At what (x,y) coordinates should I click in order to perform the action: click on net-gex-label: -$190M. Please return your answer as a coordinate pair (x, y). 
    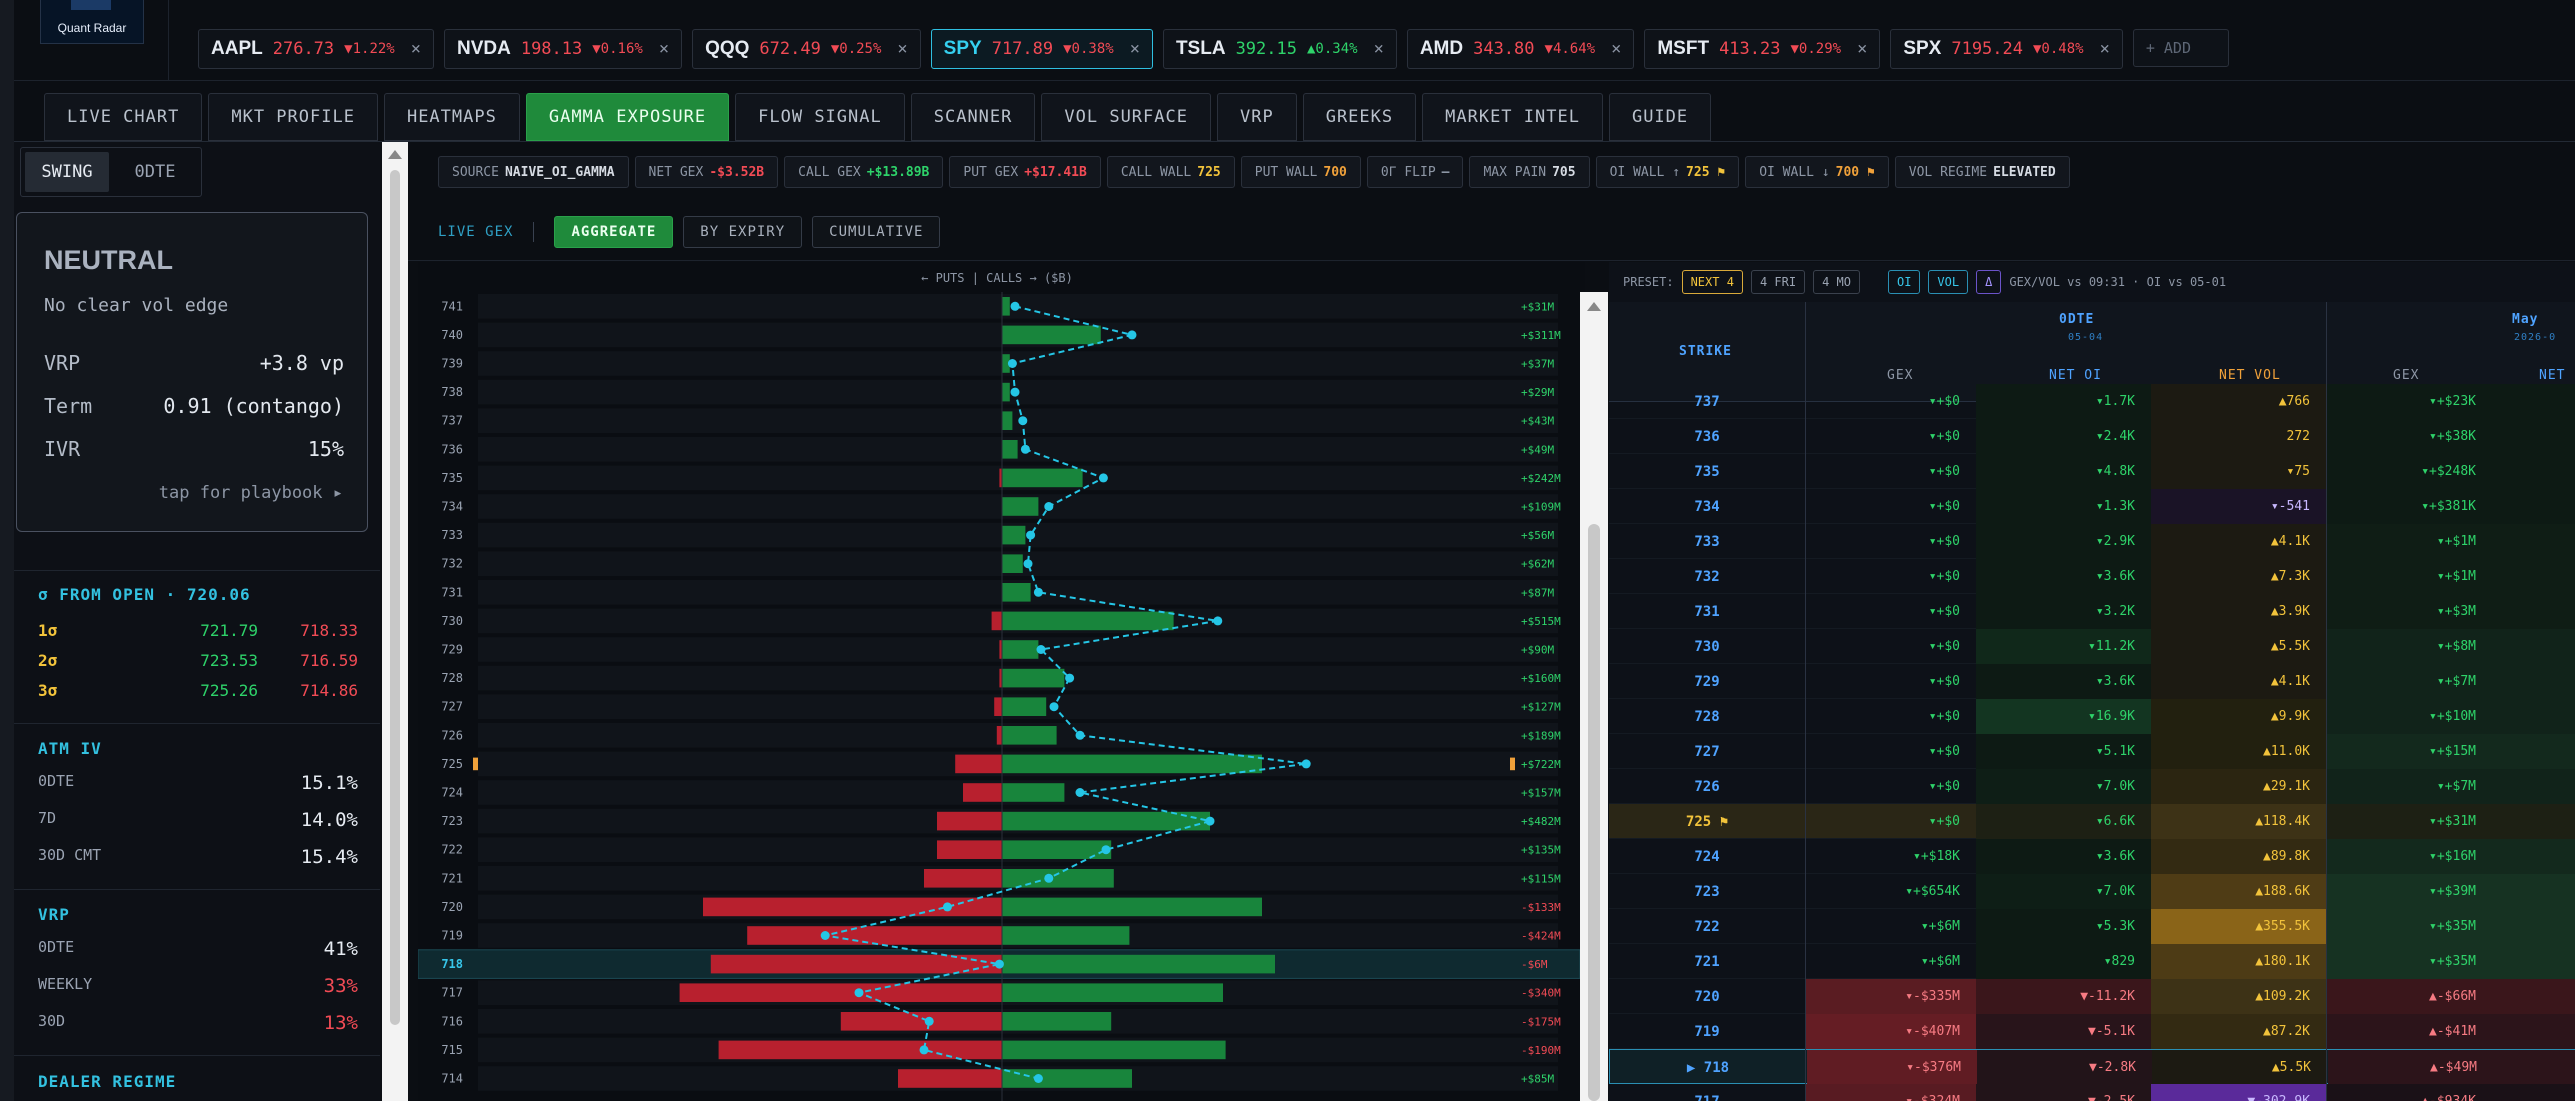
    Looking at the image, I should click on (1541, 1050).